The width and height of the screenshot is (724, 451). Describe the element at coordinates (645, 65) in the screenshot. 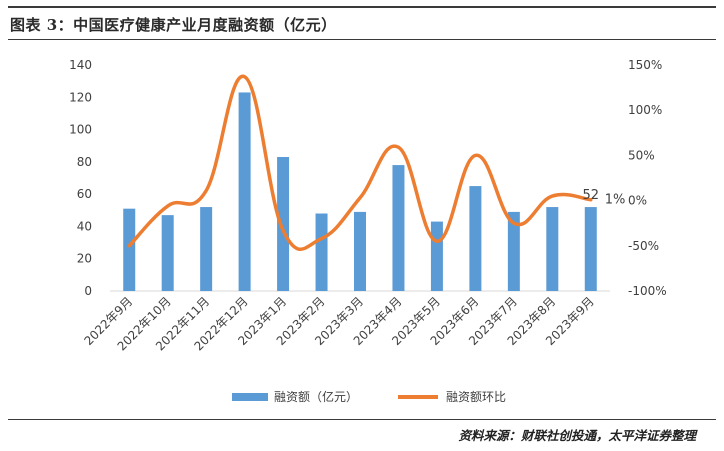

I see `right-tick-label: 150%` at that location.